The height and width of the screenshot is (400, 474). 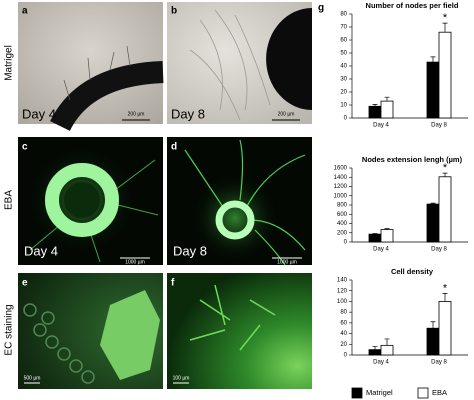 I want to click on legend-label: EBA, so click(x=439, y=392).